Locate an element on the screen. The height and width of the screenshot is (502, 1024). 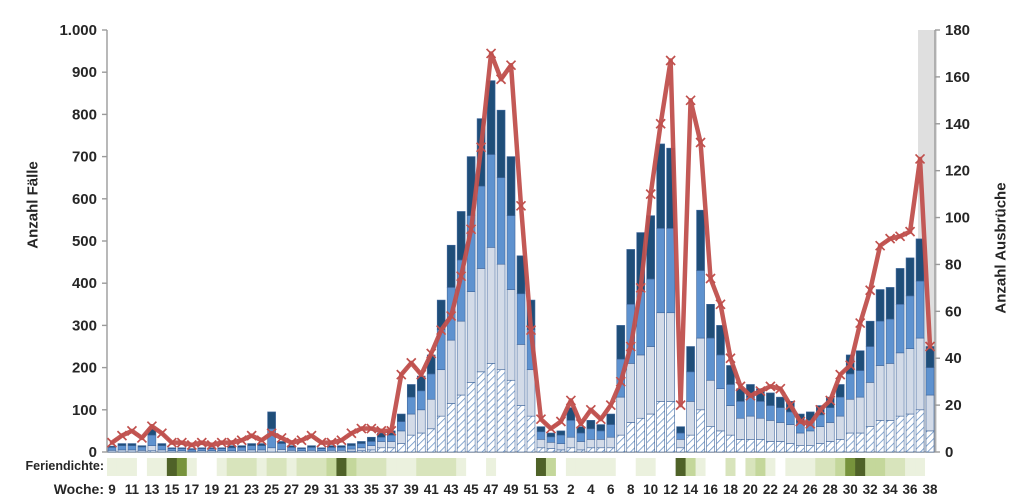
right-tick-label: 80 is located at coordinates (953, 264).